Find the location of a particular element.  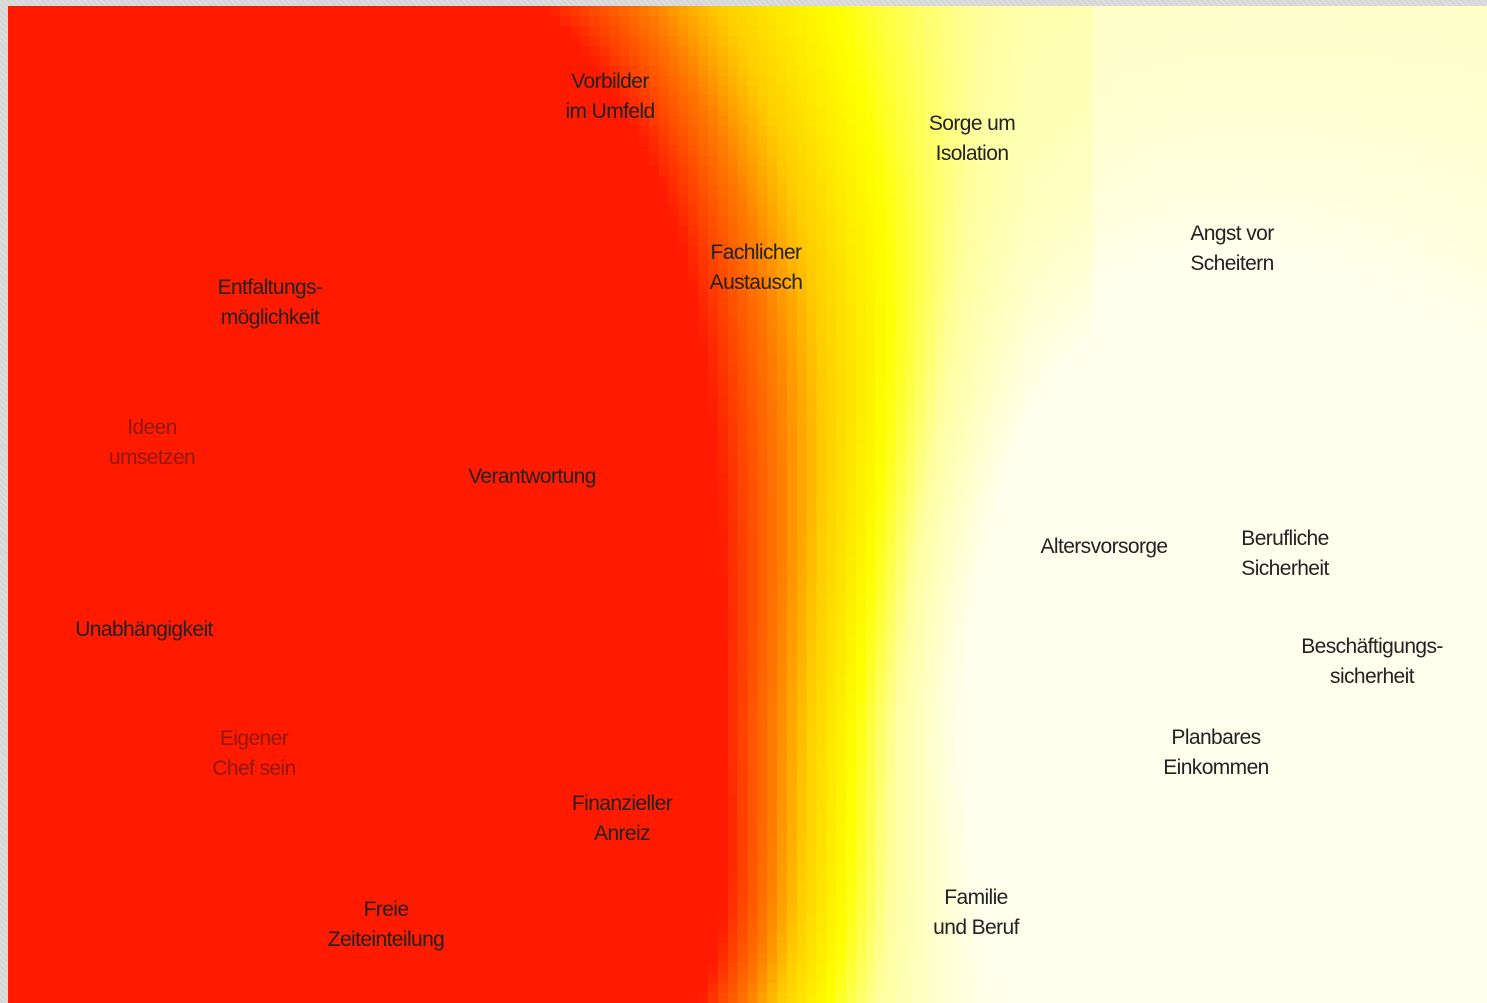

label-familie-beruf: Familie und Beruf is located at coordinates (976, 912).